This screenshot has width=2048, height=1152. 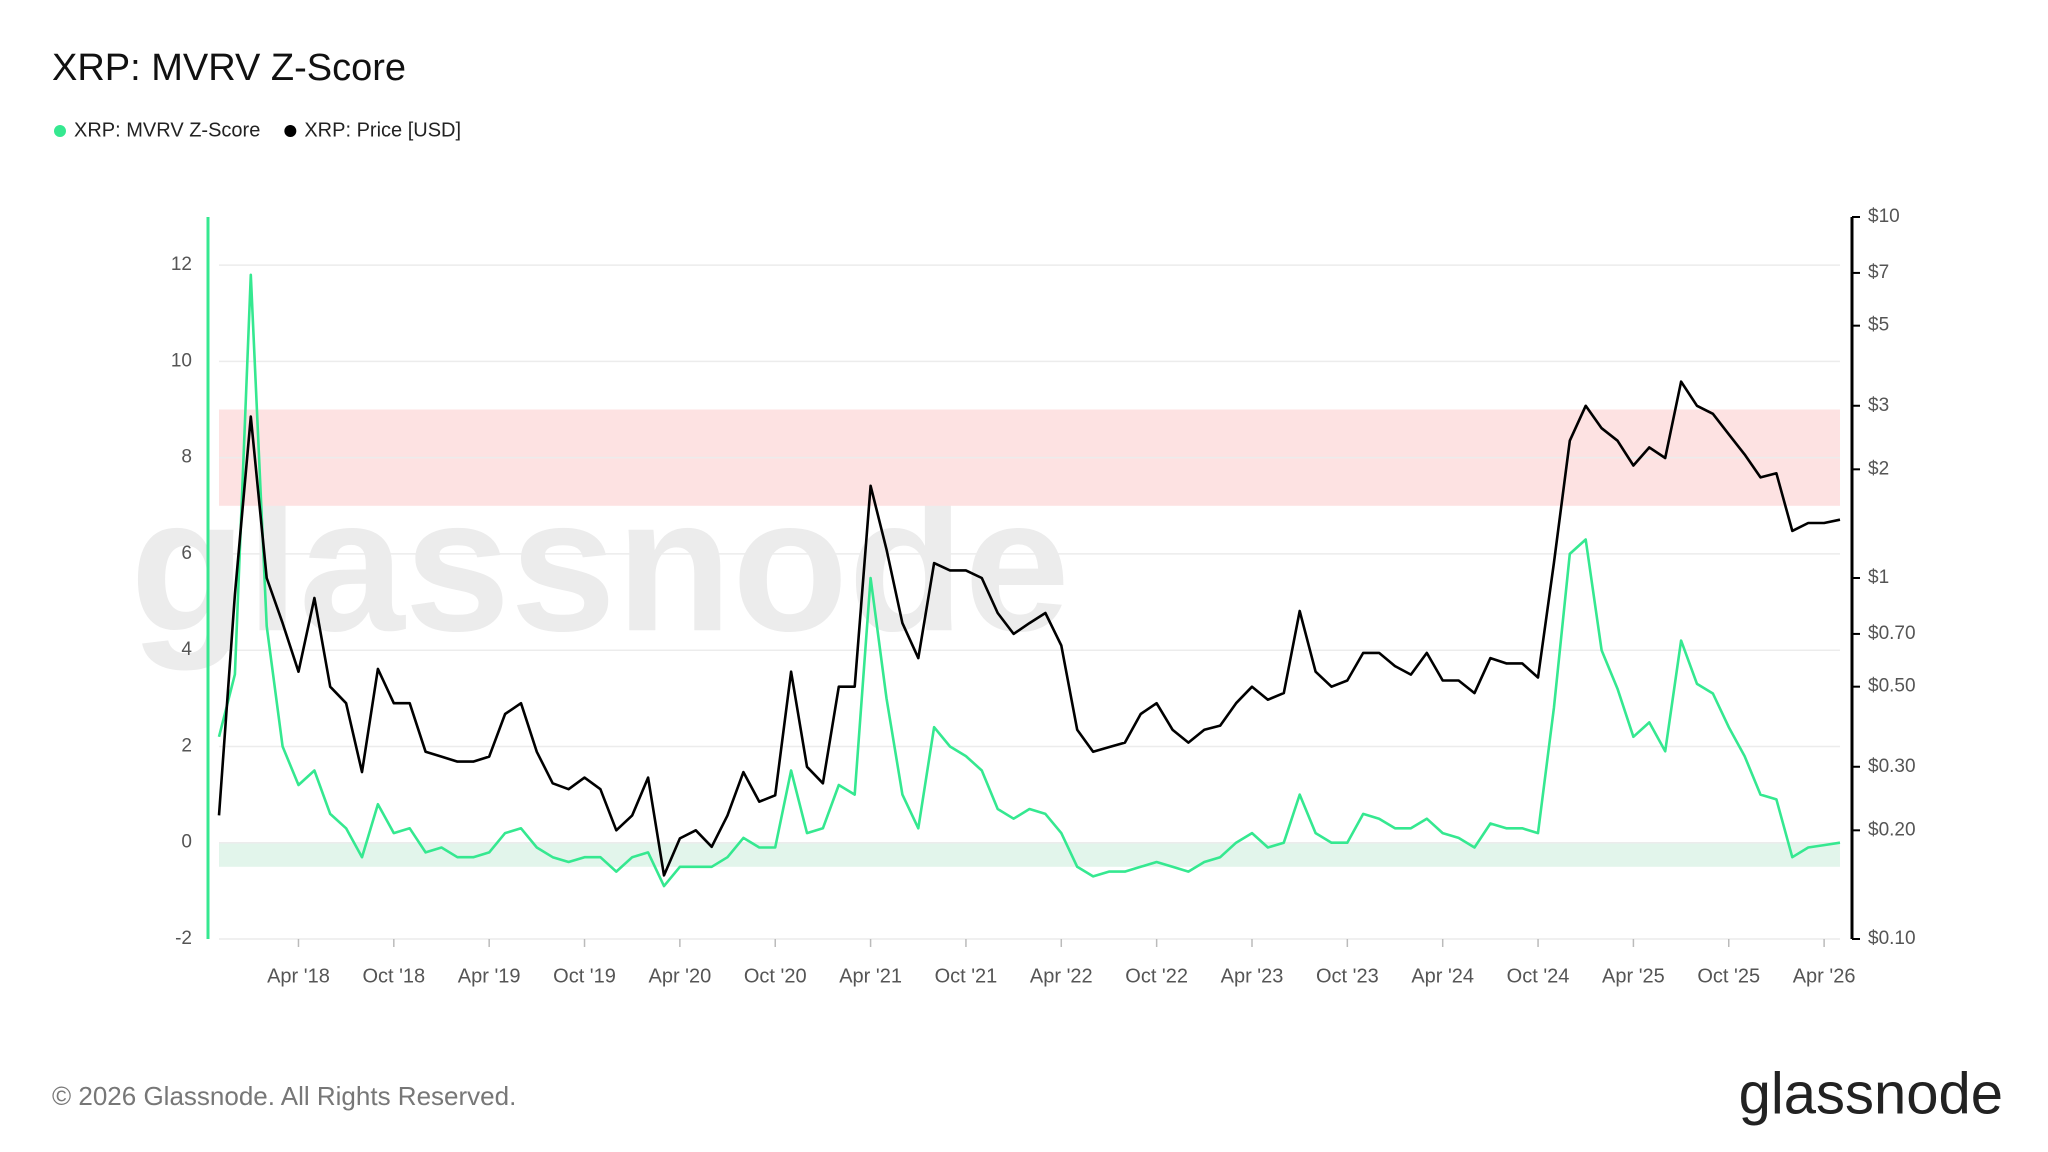 What do you see at coordinates (584, 976) in the screenshot?
I see `x-tick-label: Oct '19` at bounding box center [584, 976].